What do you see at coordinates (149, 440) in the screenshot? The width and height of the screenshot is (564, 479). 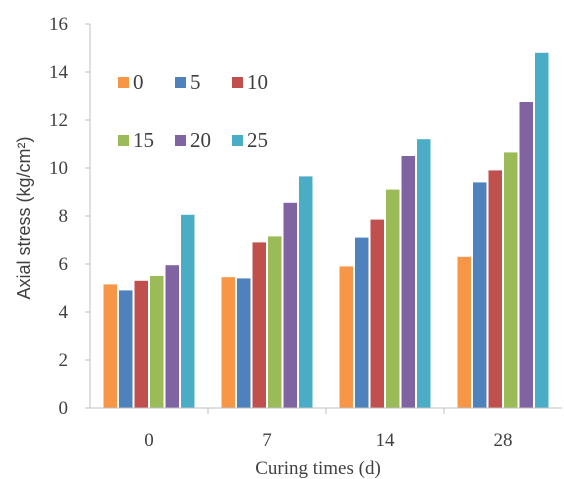 I see `x-tick-label: 0` at bounding box center [149, 440].